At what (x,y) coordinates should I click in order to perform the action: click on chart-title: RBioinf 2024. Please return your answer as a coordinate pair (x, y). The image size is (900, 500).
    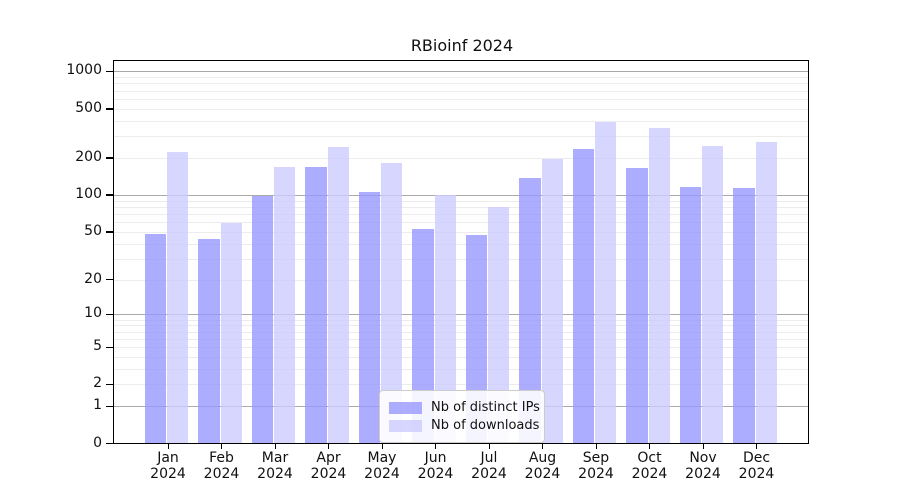
    Looking at the image, I should click on (462, 45).